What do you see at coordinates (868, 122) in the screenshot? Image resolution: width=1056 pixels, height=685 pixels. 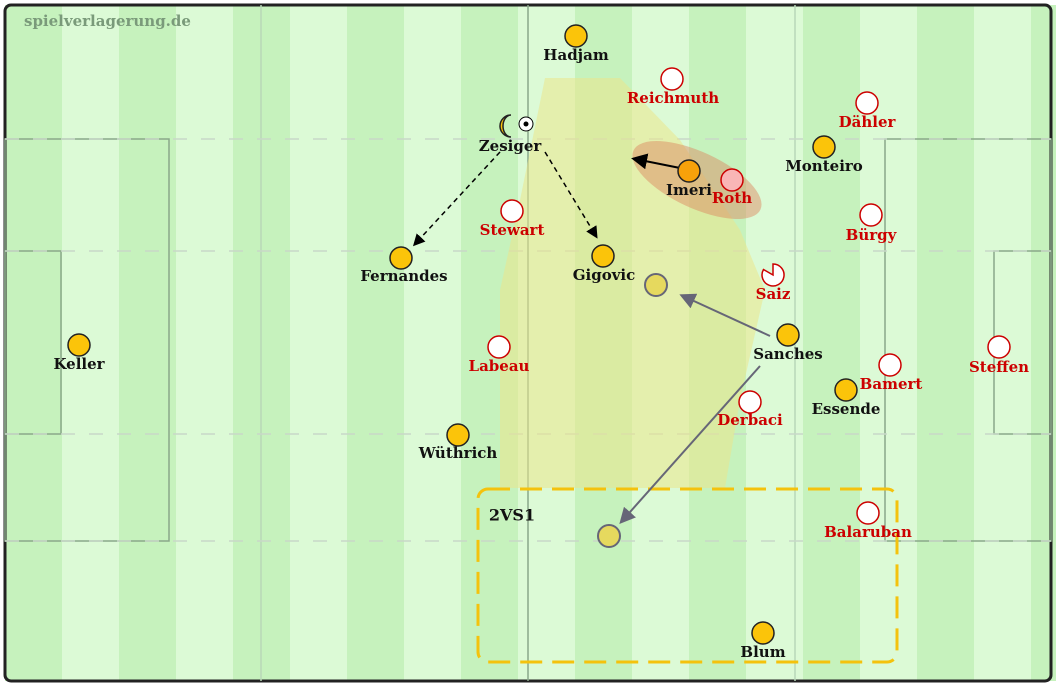 I see `player-name: Dähler` at bounding box center [868, 122].